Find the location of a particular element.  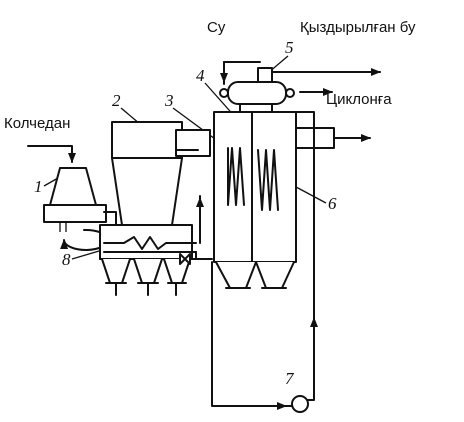

superheater-coil is located at coordinates (268, 180).